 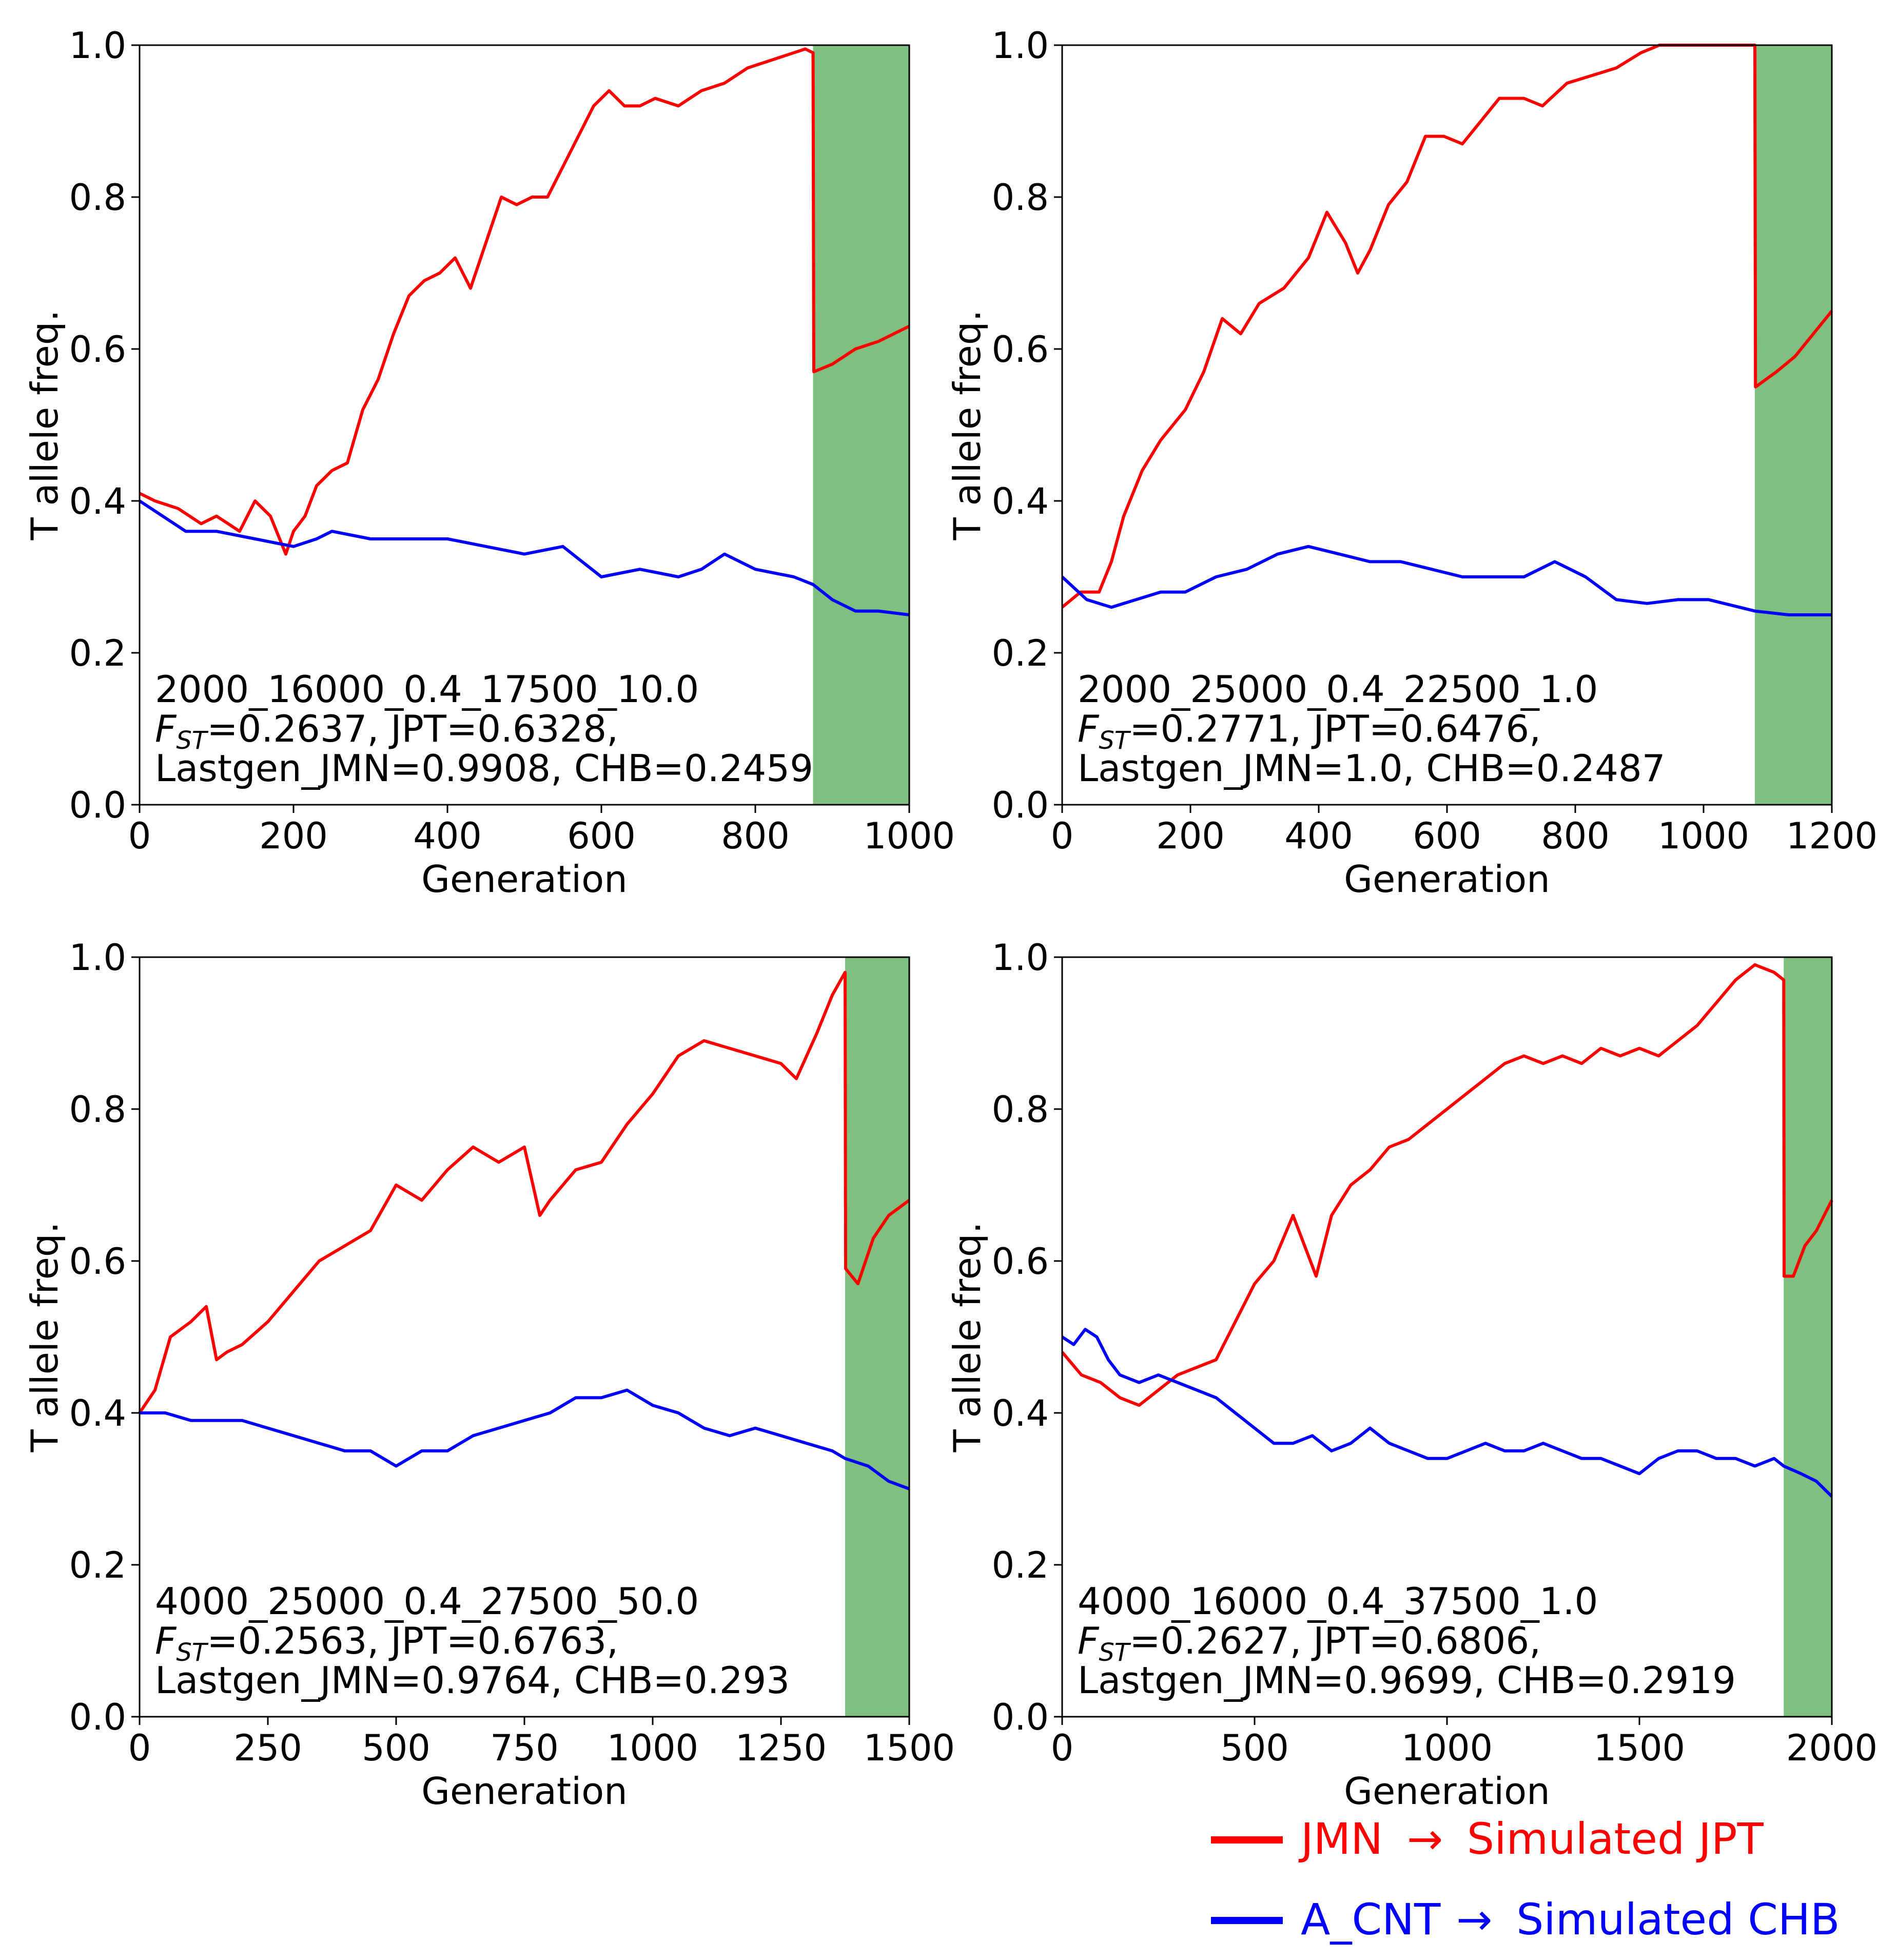 I want to click on annotation-fst-line: FST=0.2627, JPT=0.6806,, so click(x=1309, y=1643).